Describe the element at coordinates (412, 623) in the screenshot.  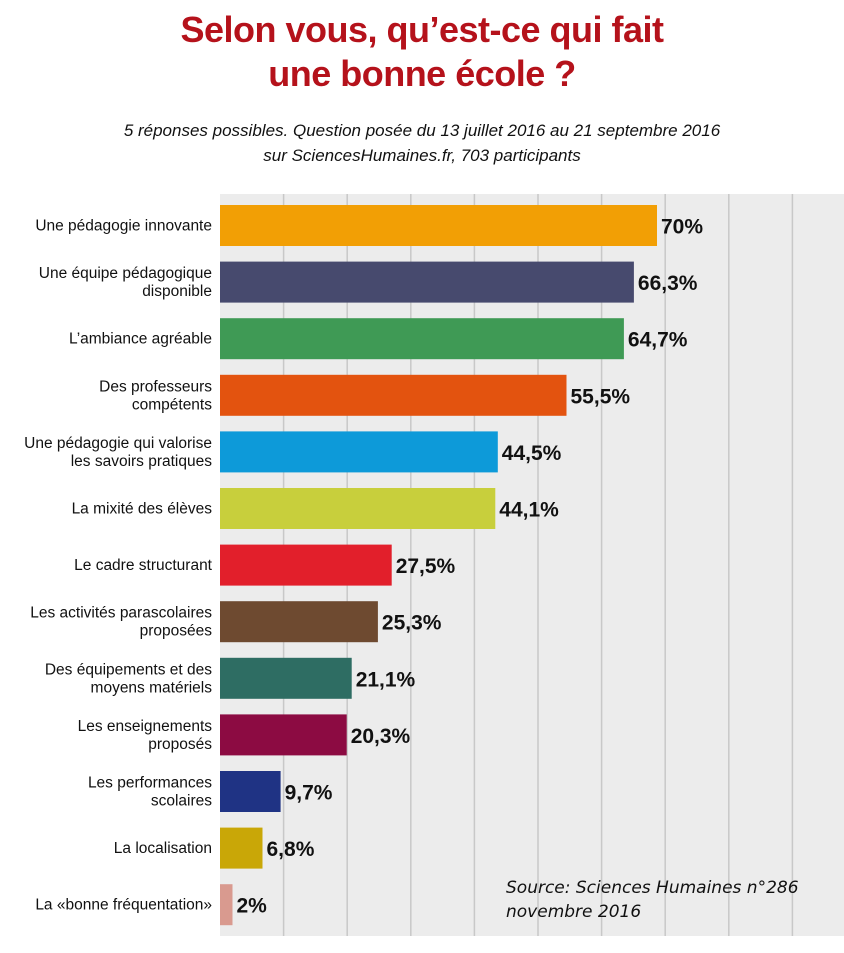
I see `value-label-8: 25,3%` at that location.